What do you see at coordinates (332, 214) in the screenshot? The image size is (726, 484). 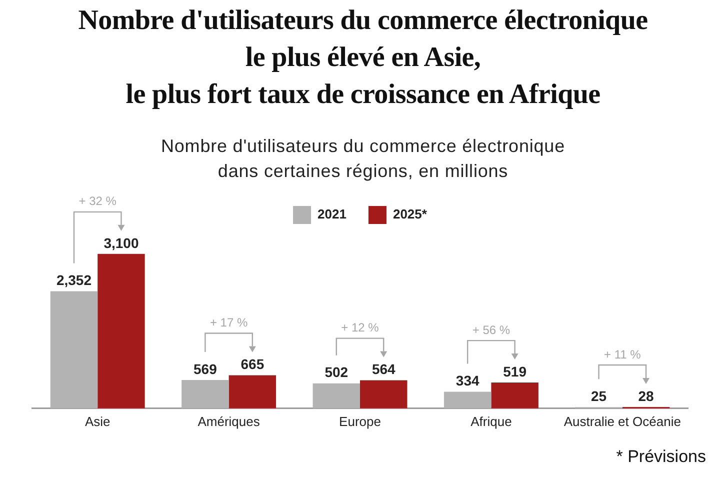 I see `legend-label: 2021` at bounding box center [332, 214].